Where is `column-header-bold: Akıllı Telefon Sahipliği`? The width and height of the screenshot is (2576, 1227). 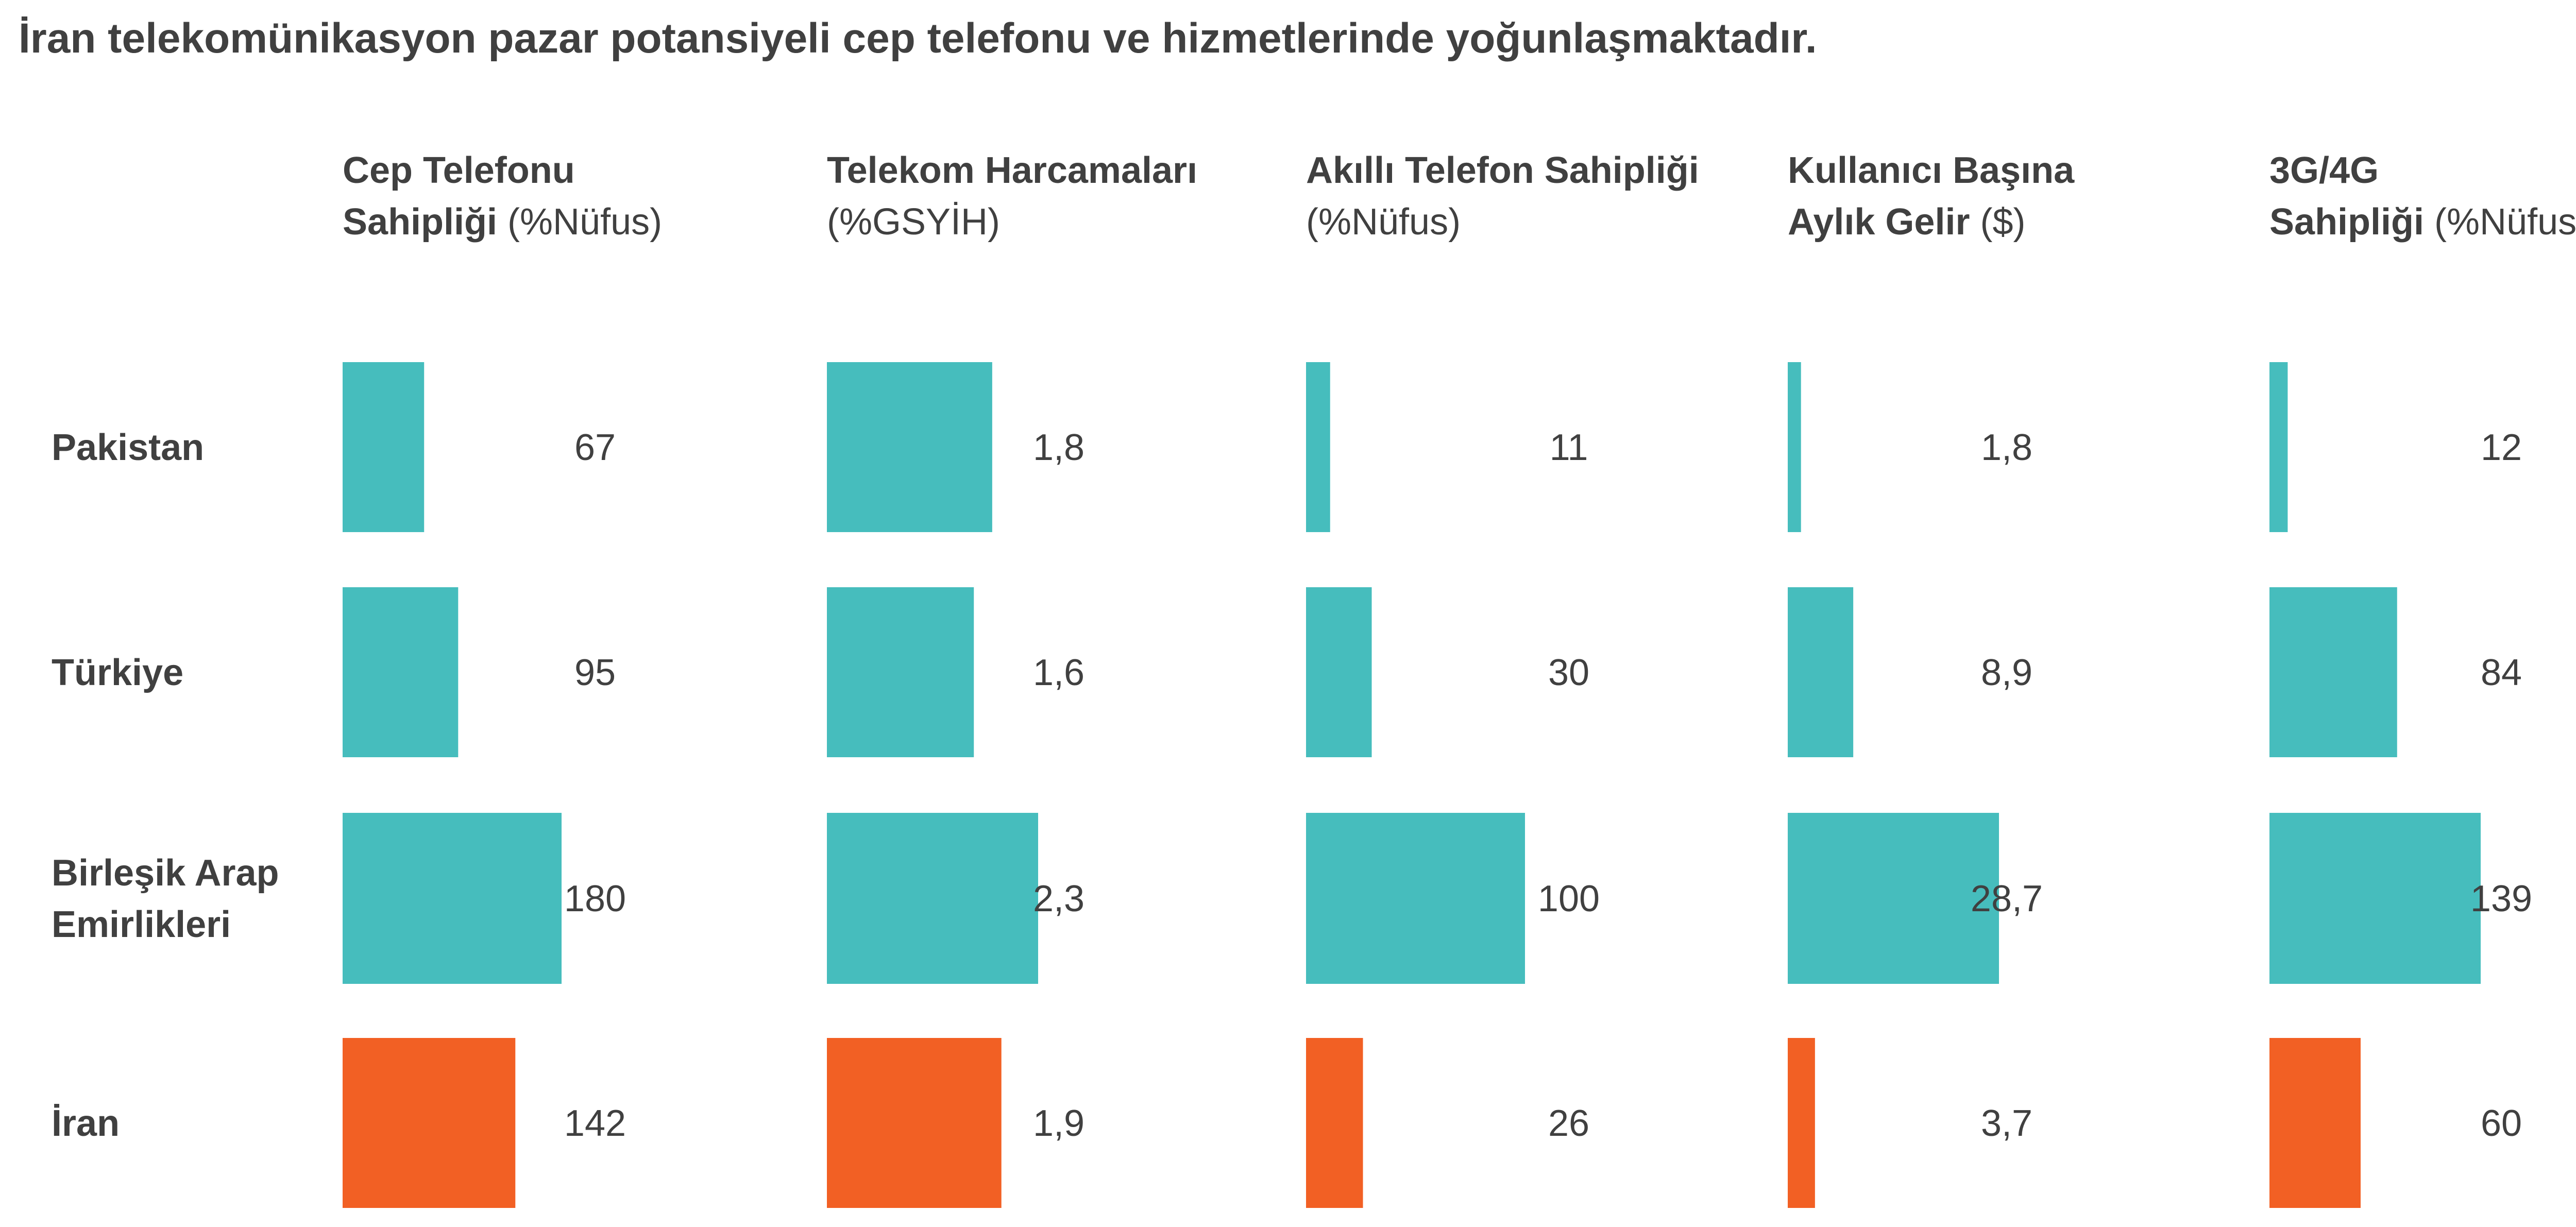
column-header-bold: Akıllı Telefon Sahipliği is located at coordinates (1502, 170).